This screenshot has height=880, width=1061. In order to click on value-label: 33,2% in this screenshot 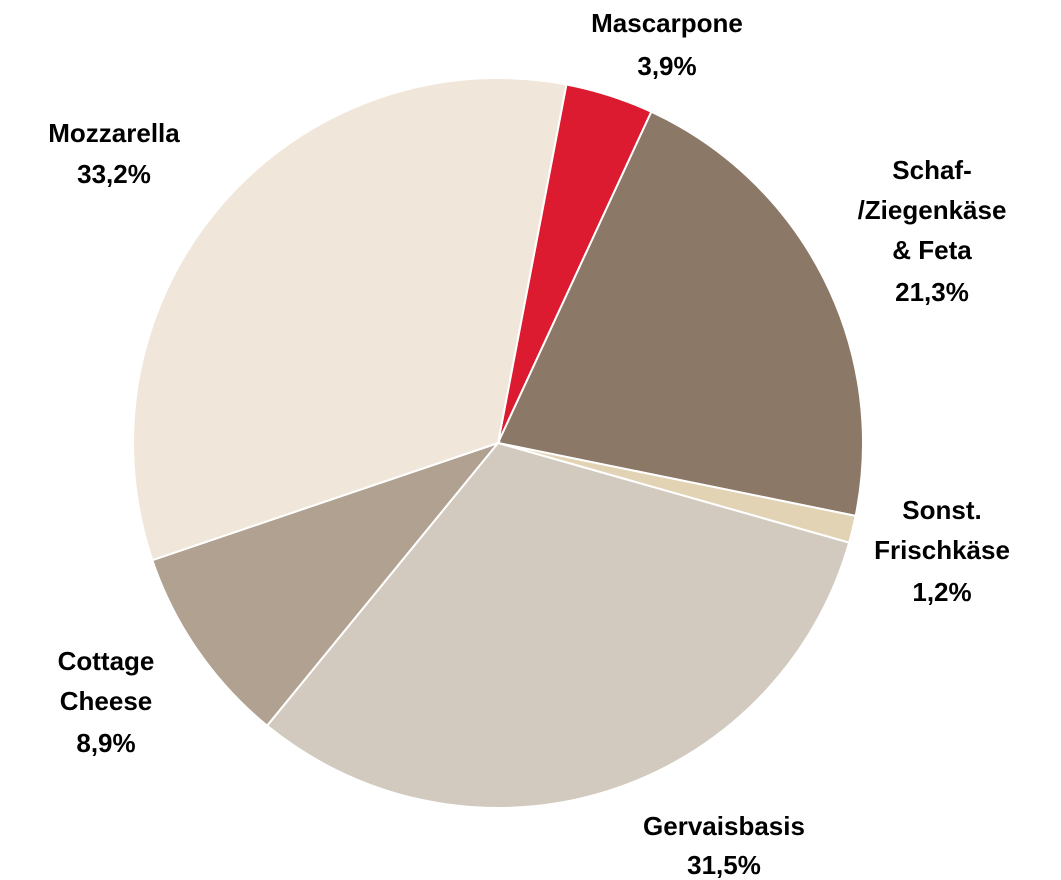, I will do `click(114, 174)`.